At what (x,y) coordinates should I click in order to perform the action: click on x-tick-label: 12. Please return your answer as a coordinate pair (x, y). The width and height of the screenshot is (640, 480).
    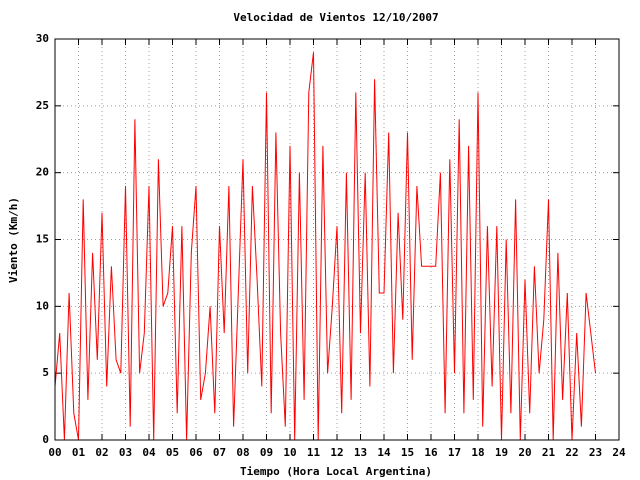
    Looking at the image, I should click on (336, 452).